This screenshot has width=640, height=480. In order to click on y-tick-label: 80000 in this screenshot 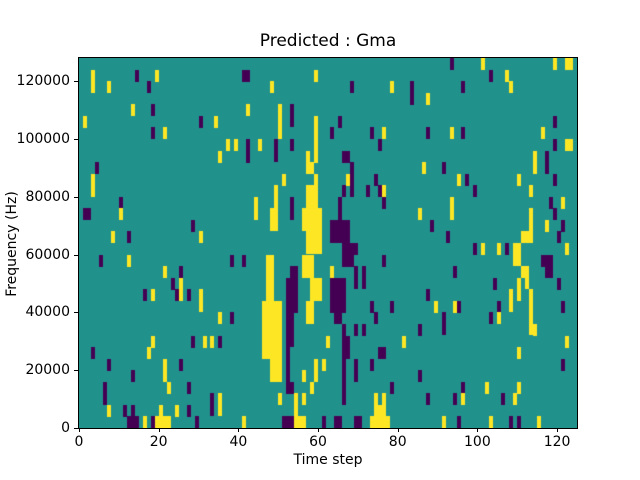, I will do `click(47, 196)`.